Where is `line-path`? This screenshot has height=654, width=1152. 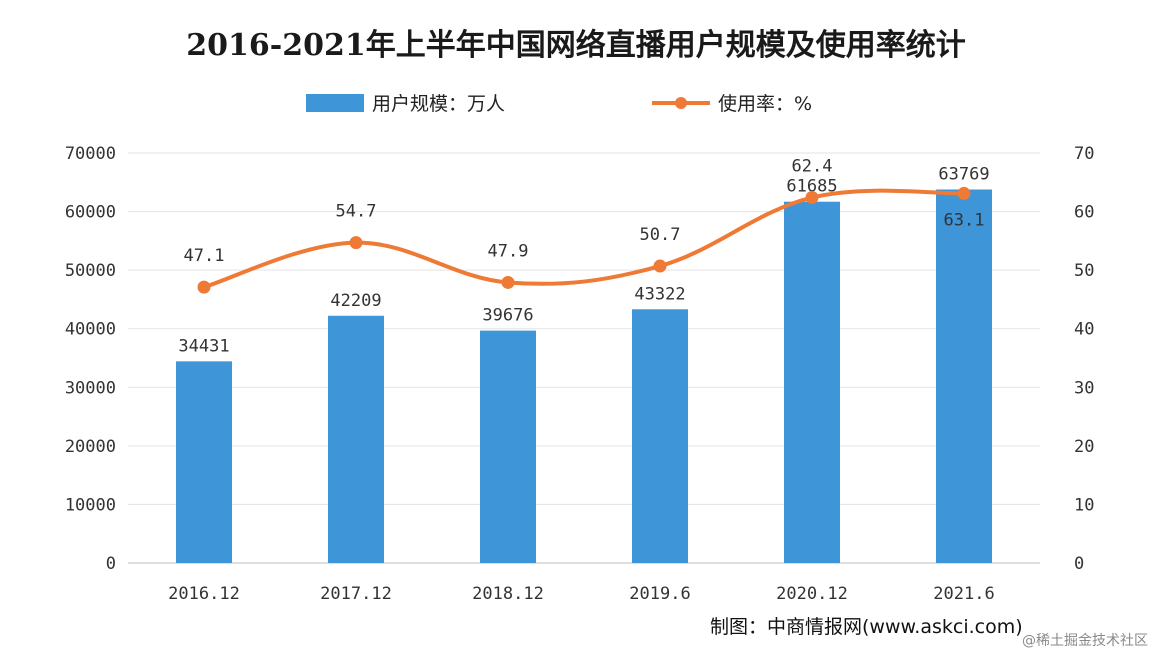
line-path is located at coordinates (584, 239).